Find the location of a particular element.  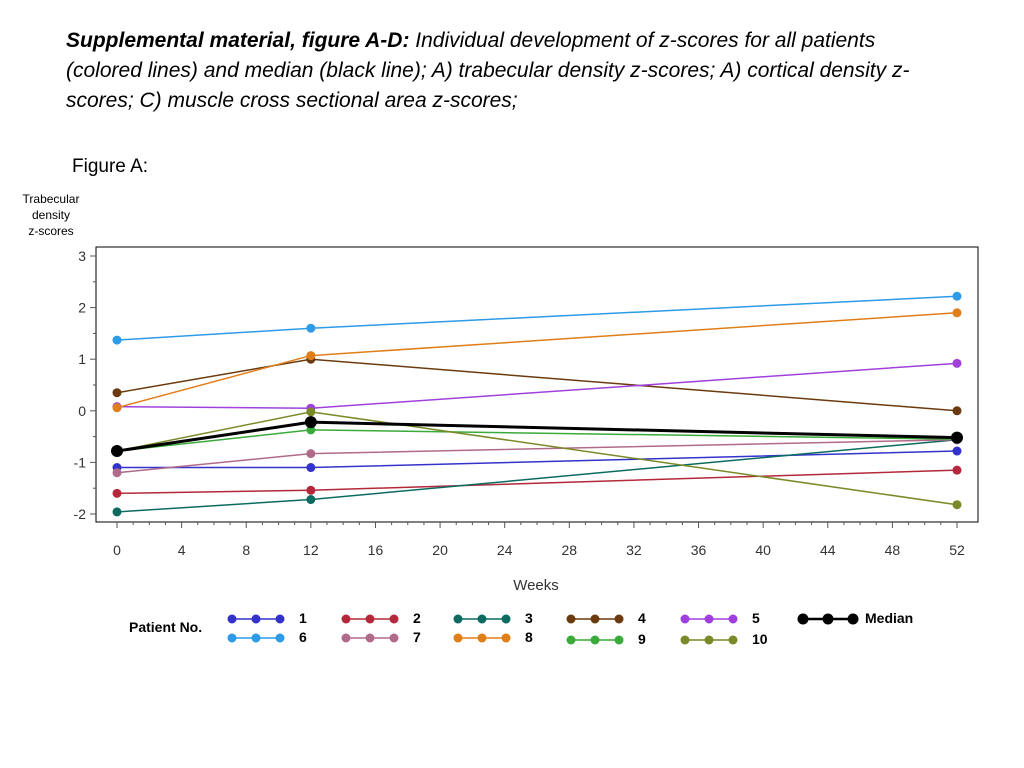

legend-label-Median: Median is located at coordinates (889, 618).